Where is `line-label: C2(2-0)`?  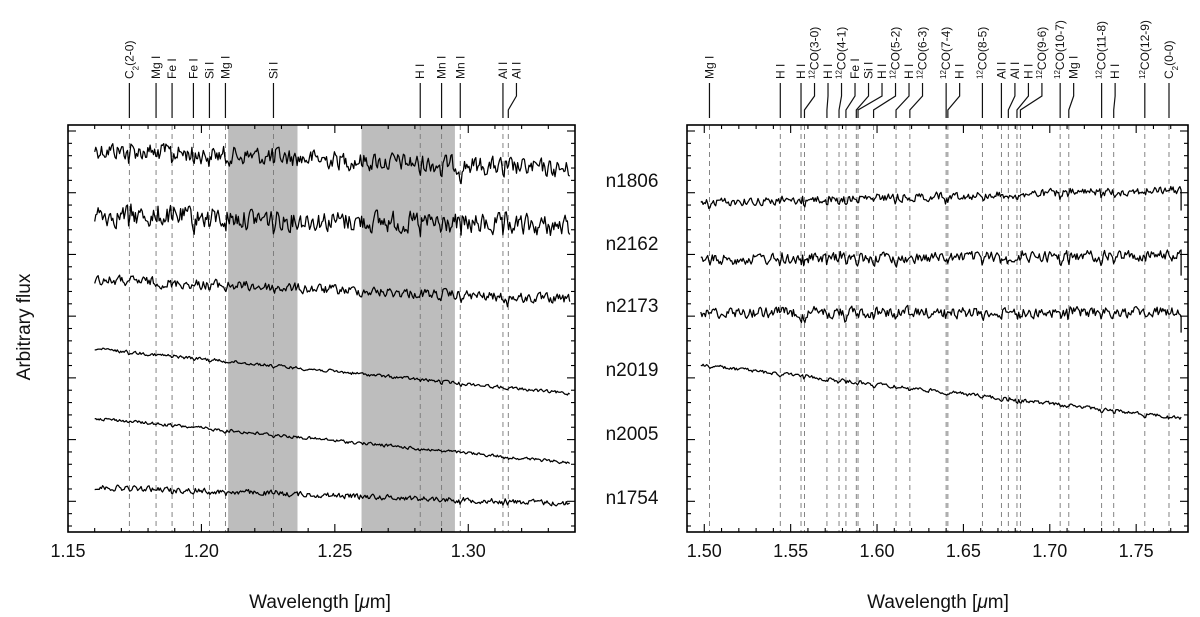 line-label: C2(2-0) is located at coordinates (131, 60).